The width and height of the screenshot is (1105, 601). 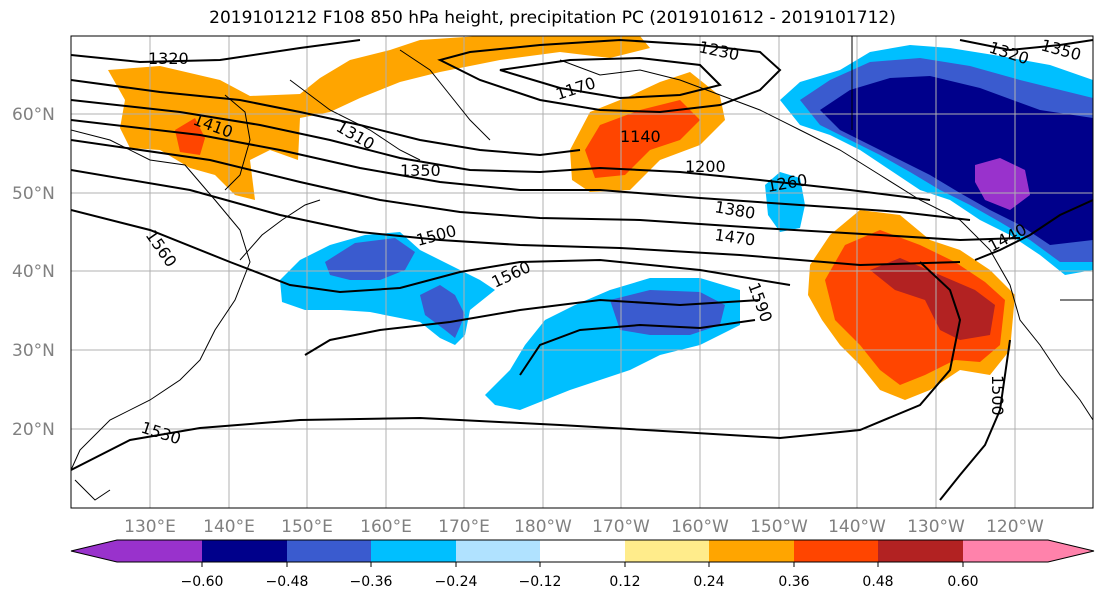 What do you see at coordinates (190, 136) in the screenshot?
I see `shade-red-asia` at bounding box center [190, 136].